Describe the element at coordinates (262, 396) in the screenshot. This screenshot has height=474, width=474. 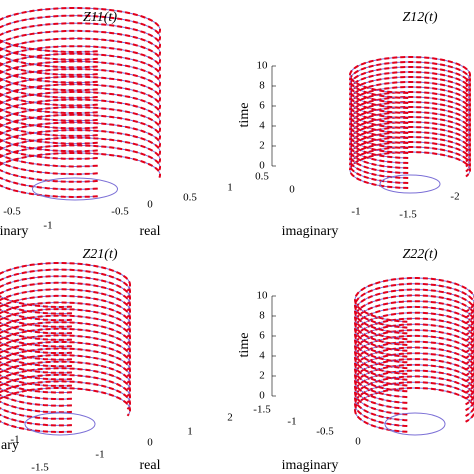
I see `z-tick-label: 0` at that location.